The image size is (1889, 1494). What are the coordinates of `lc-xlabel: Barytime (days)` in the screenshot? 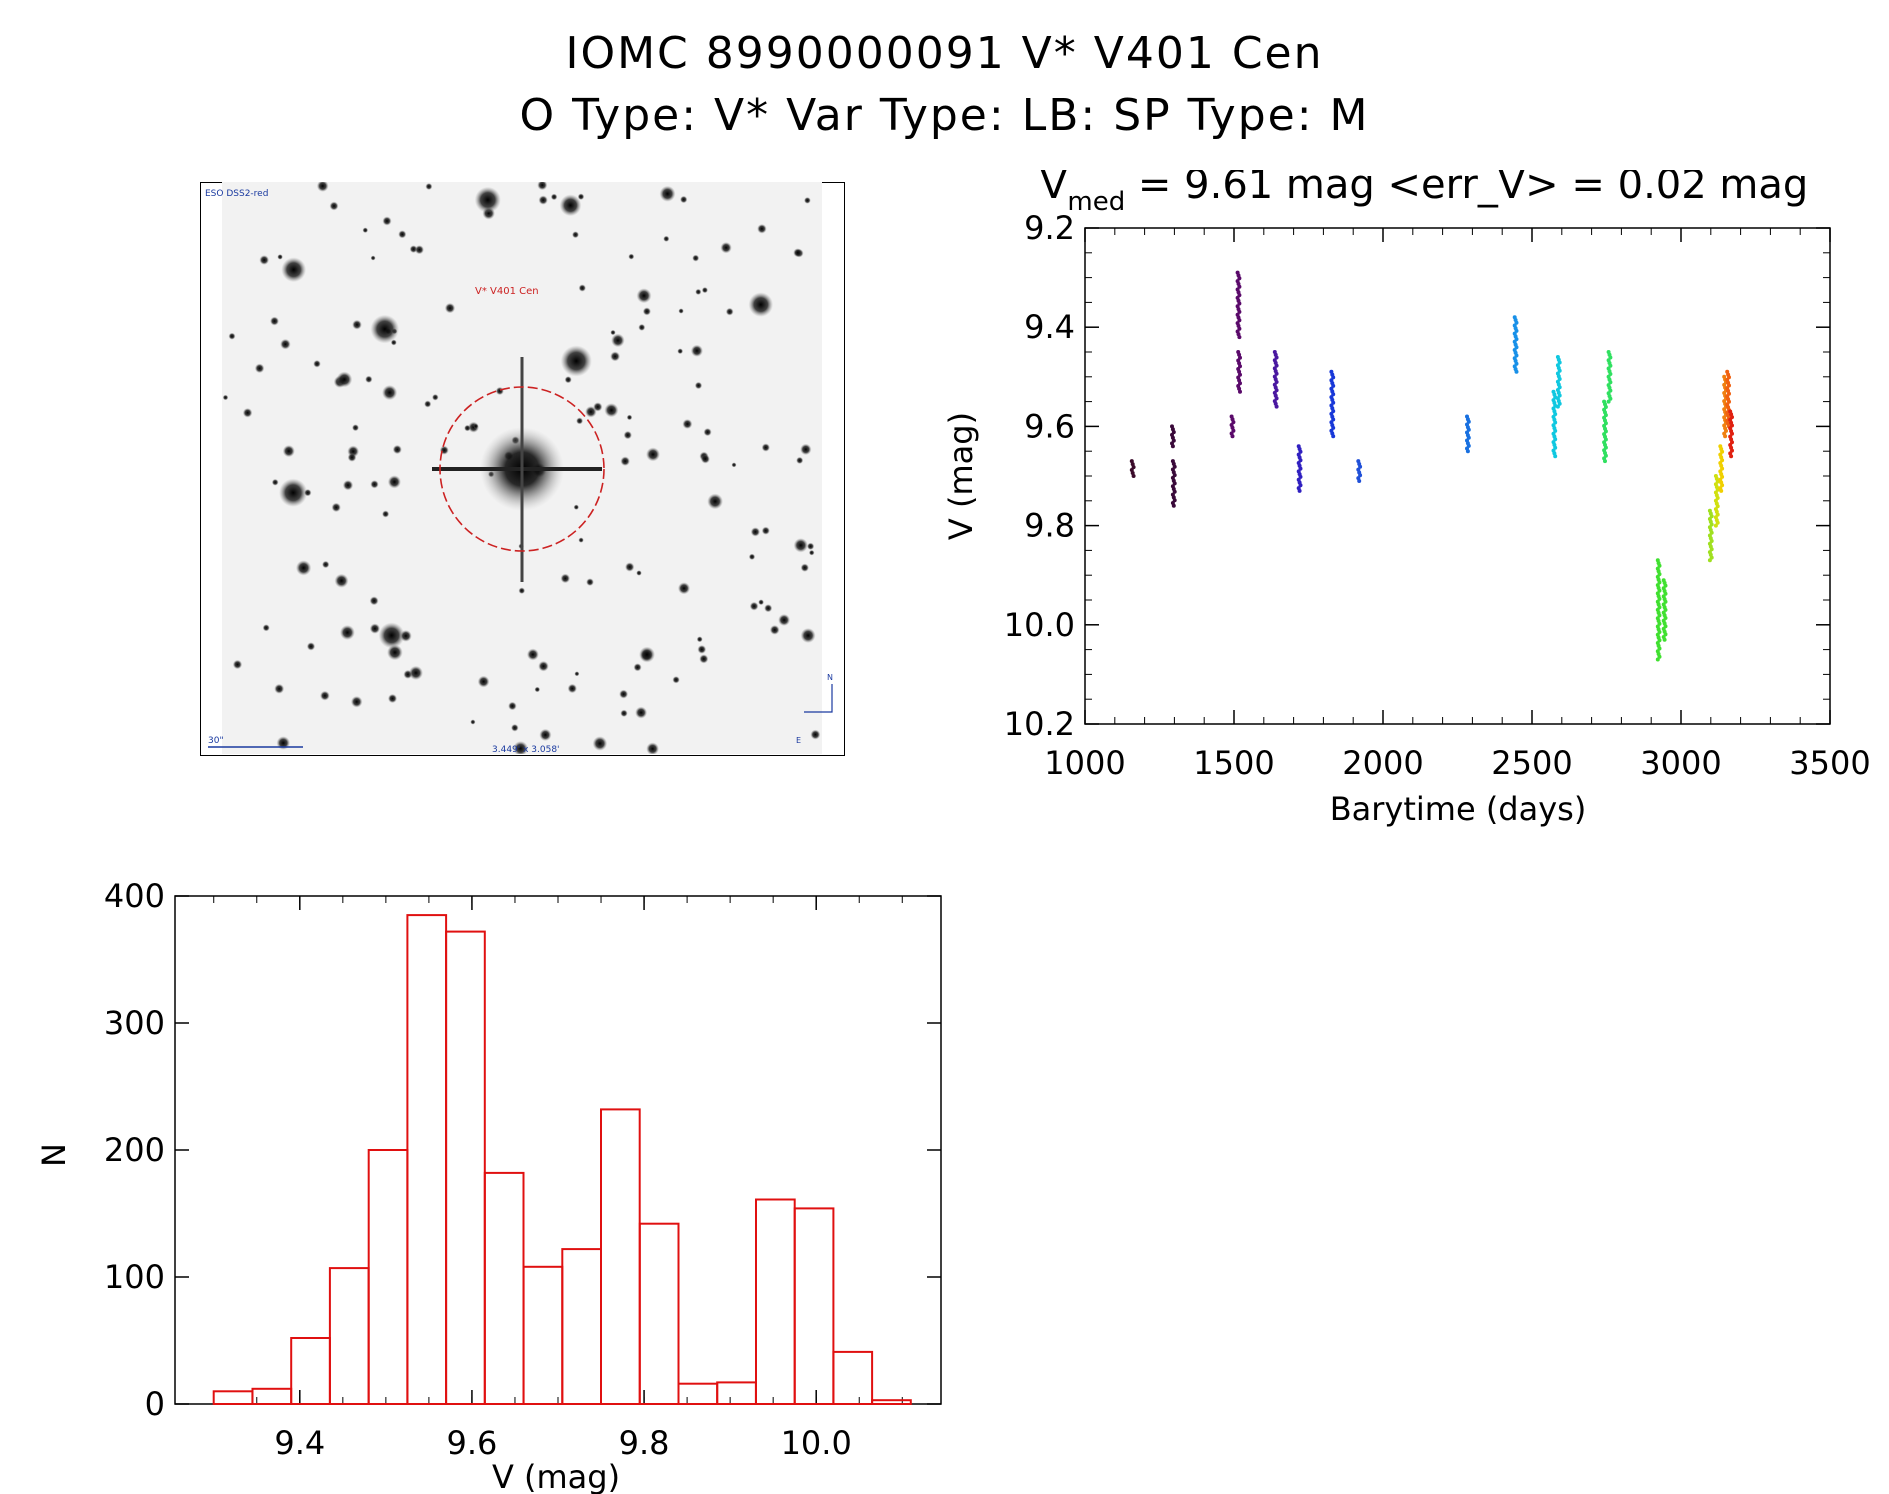 It's located at (1458, 809).